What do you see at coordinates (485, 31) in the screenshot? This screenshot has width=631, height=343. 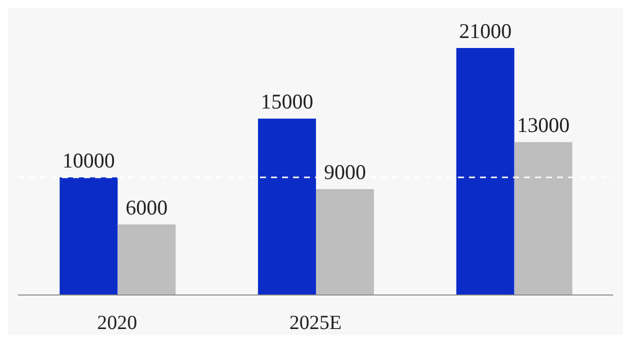 I see `data-label: 21000` at bounding box center [485, 31].